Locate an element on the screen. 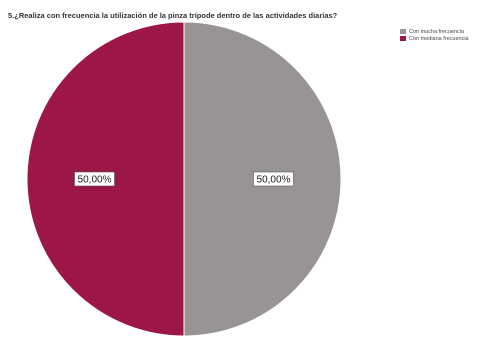 This screenshot has width=504, height=340. legend-item-1: Con mucha frecuencia is located at coordinates (434, 31).